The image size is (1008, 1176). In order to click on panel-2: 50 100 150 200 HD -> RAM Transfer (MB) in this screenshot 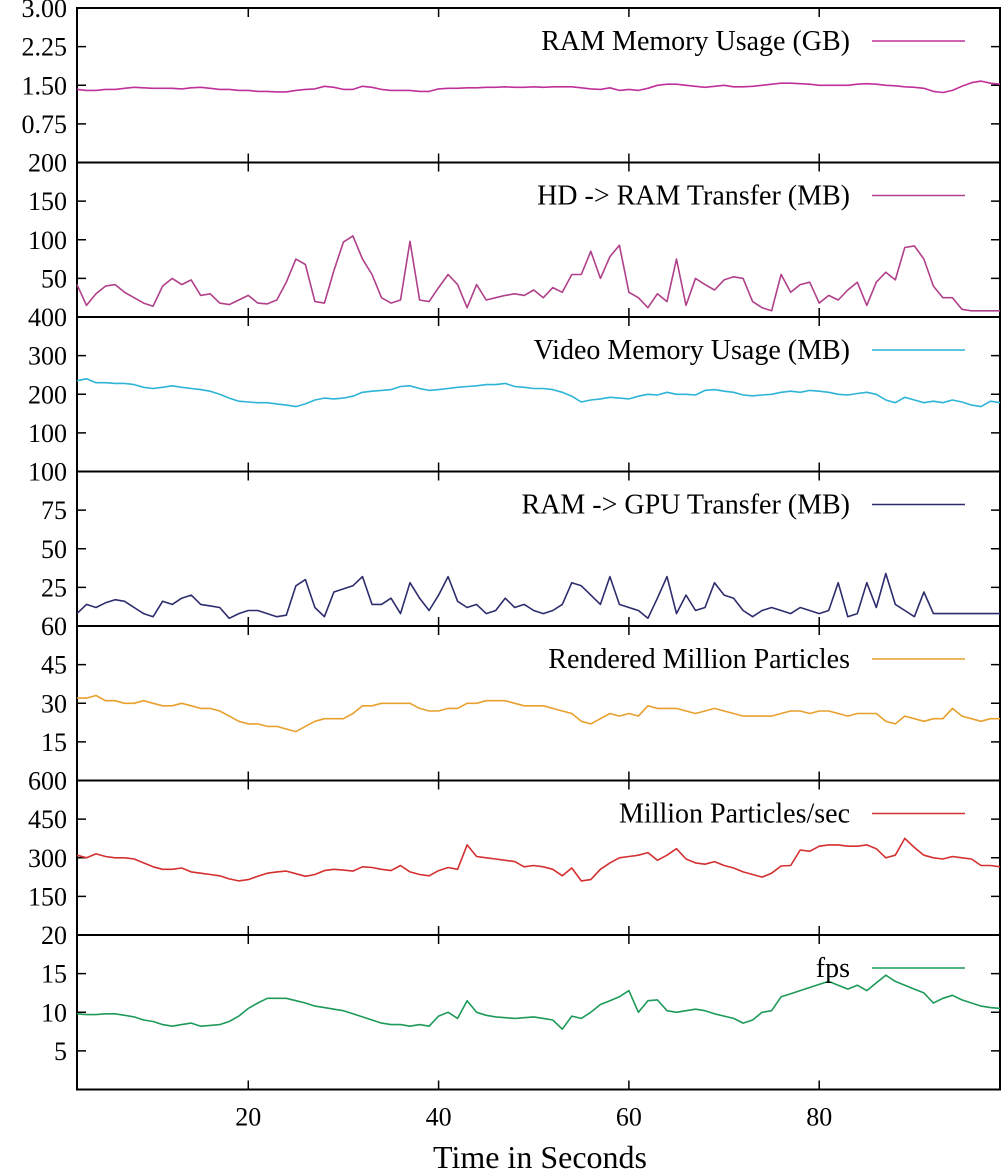, I will do `click(514, 233)`.